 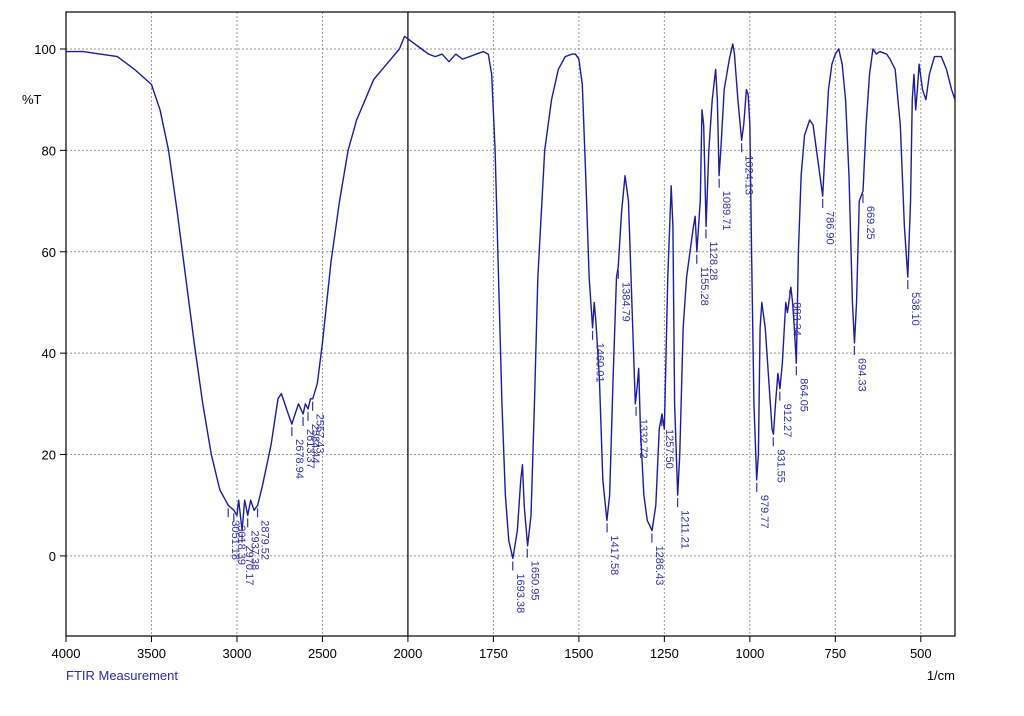 I want to click on peak-label: 883.34, so click(x=797, y=319).